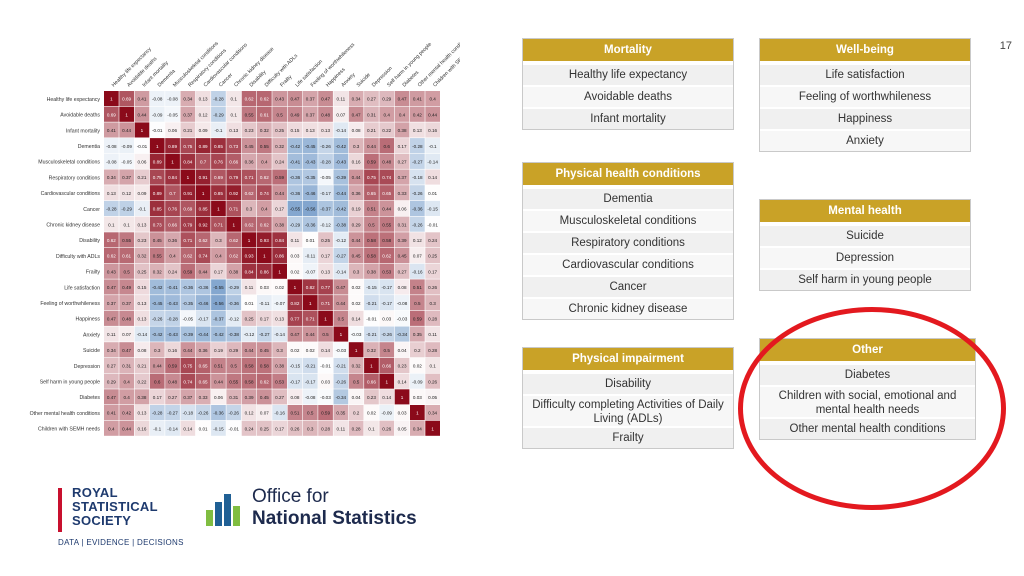  What do you see at coordinates (157, 256) in the screenshot?
I see `heatmap-cell-value: 0.55` at bounding box center [157, 256].